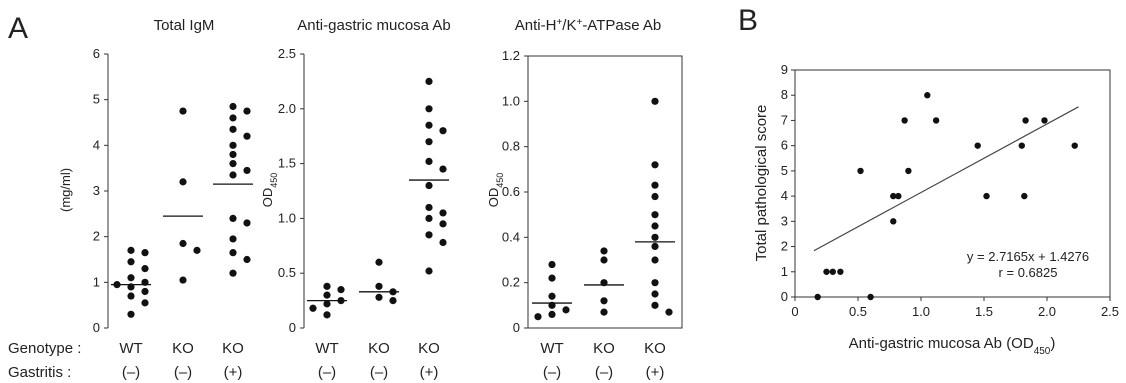 Image resolution: width=1126 pixels, height=383 pixels. I want to click on x-tick-label: 2.5, so click(1110, 311).